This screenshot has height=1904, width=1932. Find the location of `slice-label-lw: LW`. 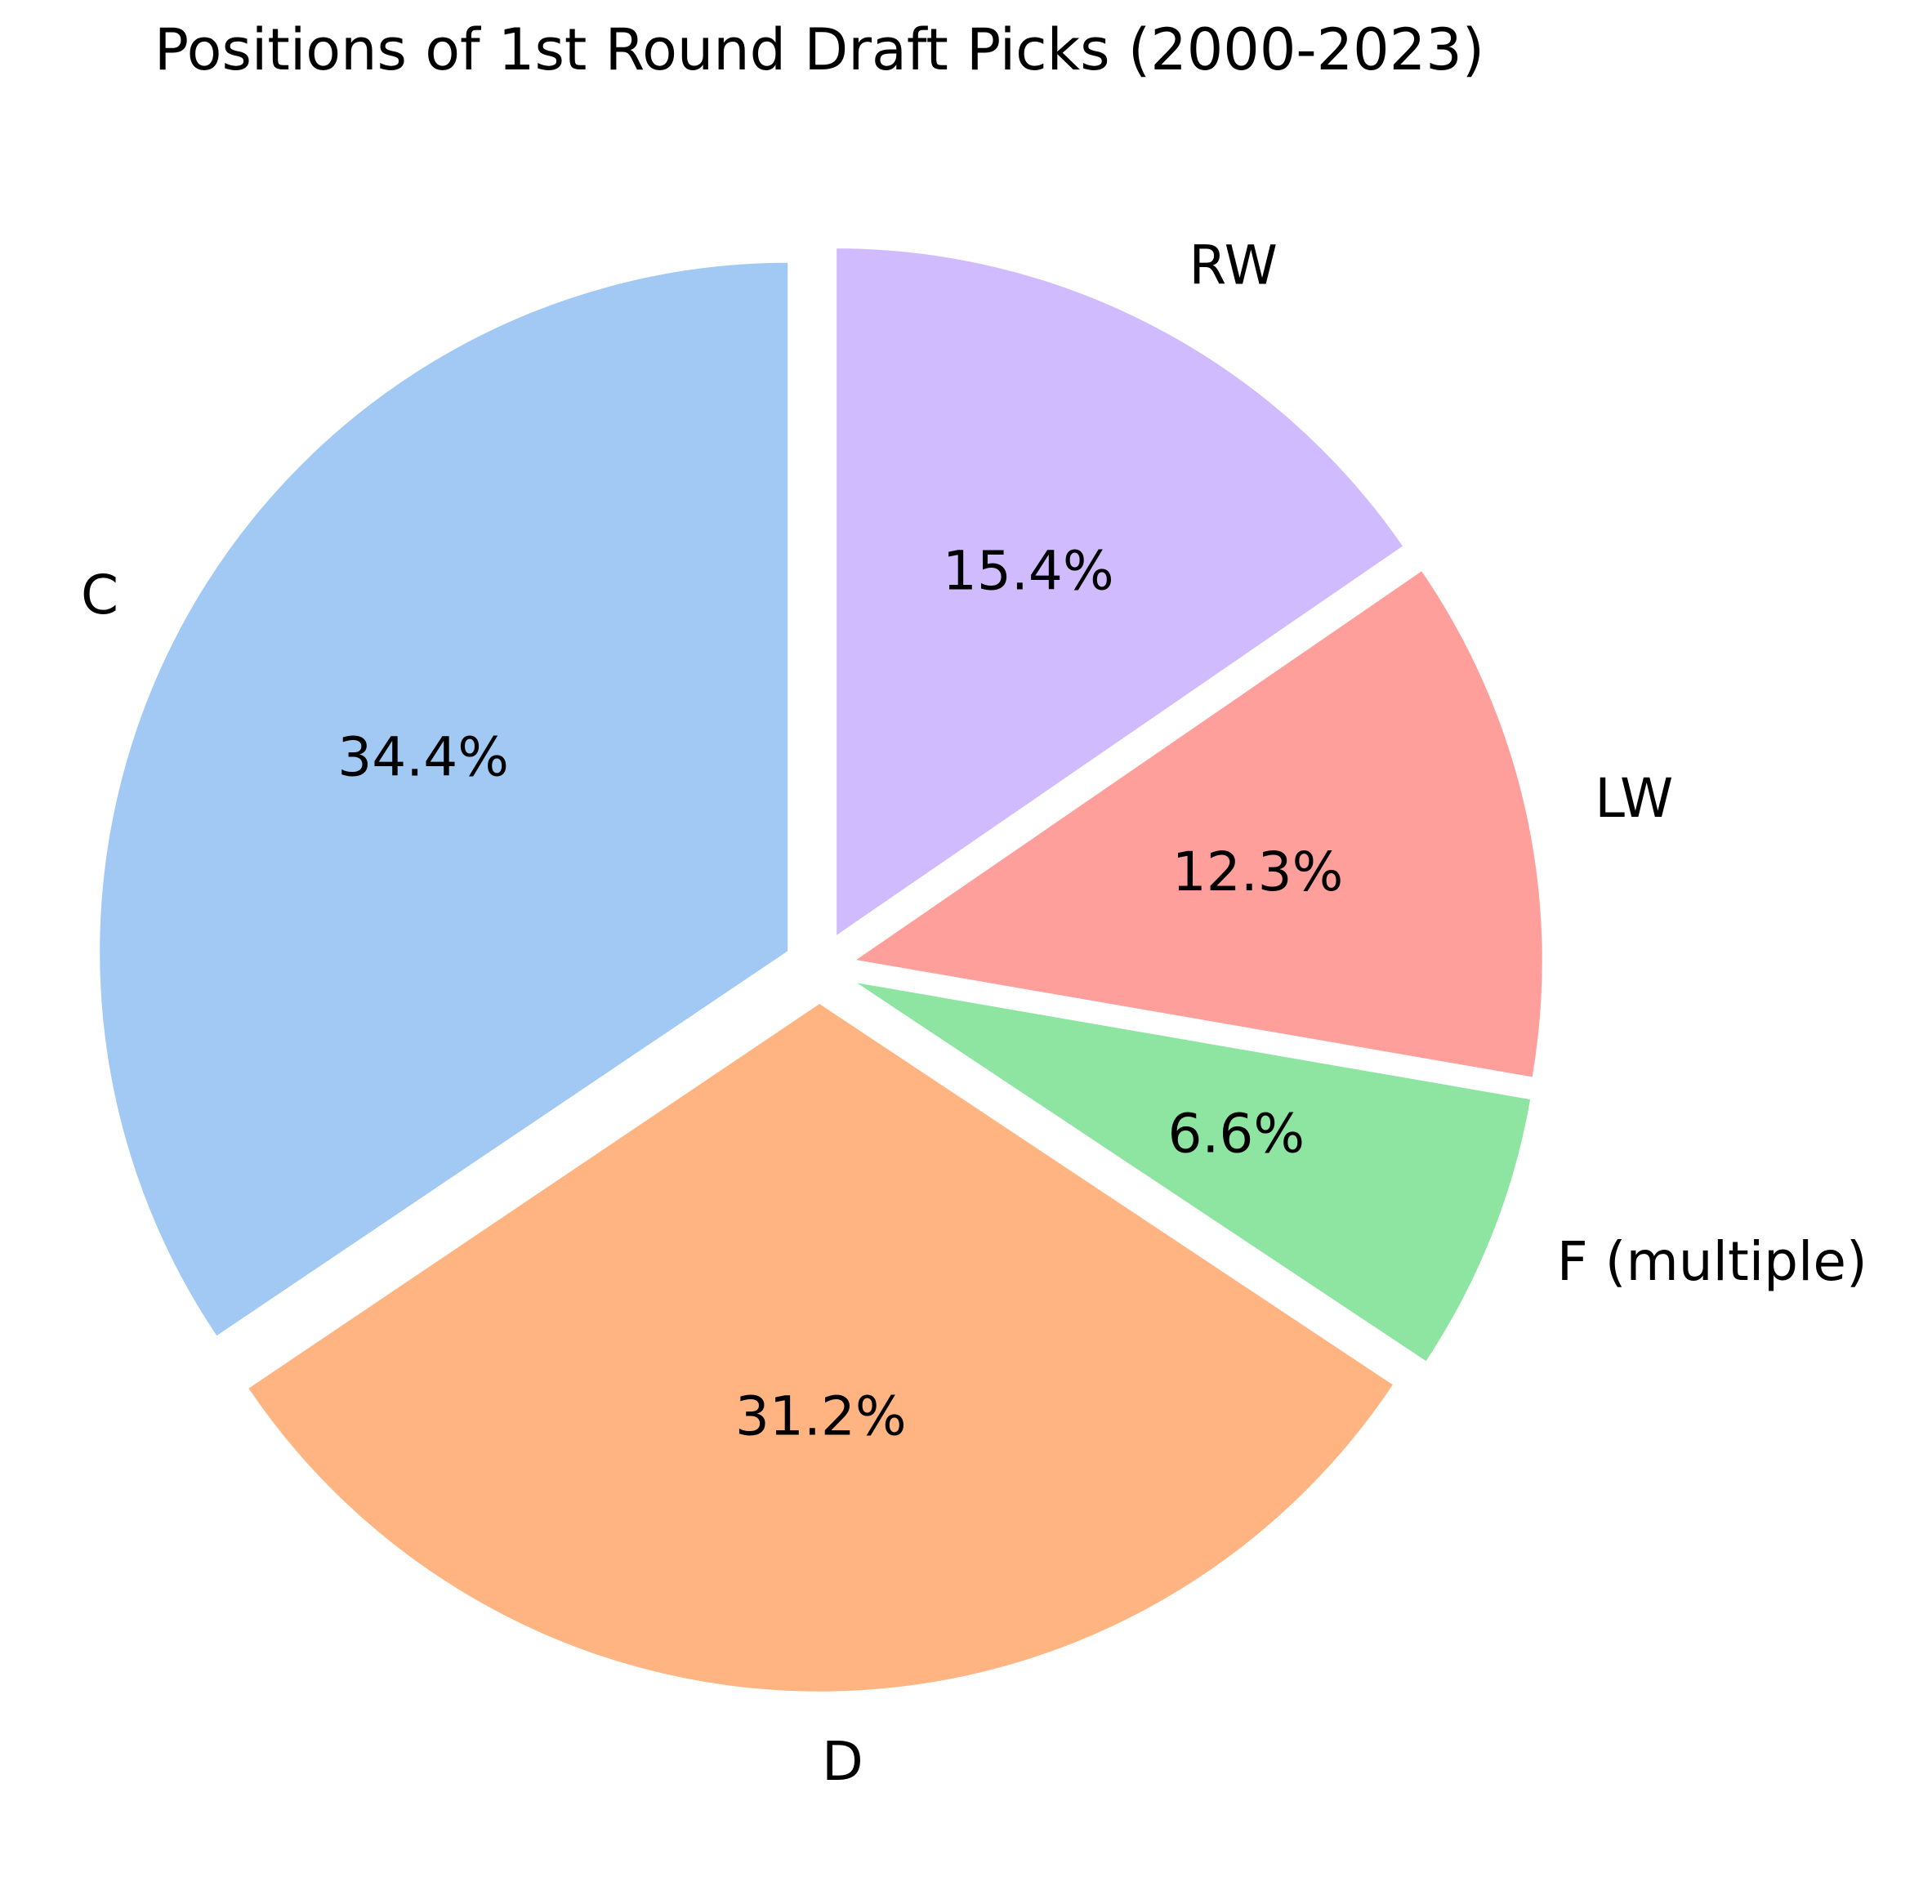

slice-label-lw: LW is located at coordinates (1634, 799).